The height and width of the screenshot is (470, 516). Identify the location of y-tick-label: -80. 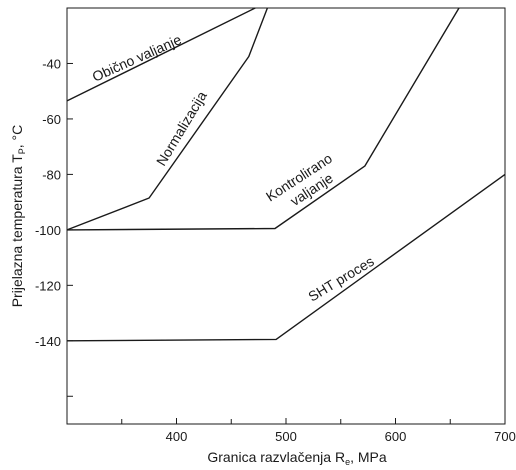
(51, 174).